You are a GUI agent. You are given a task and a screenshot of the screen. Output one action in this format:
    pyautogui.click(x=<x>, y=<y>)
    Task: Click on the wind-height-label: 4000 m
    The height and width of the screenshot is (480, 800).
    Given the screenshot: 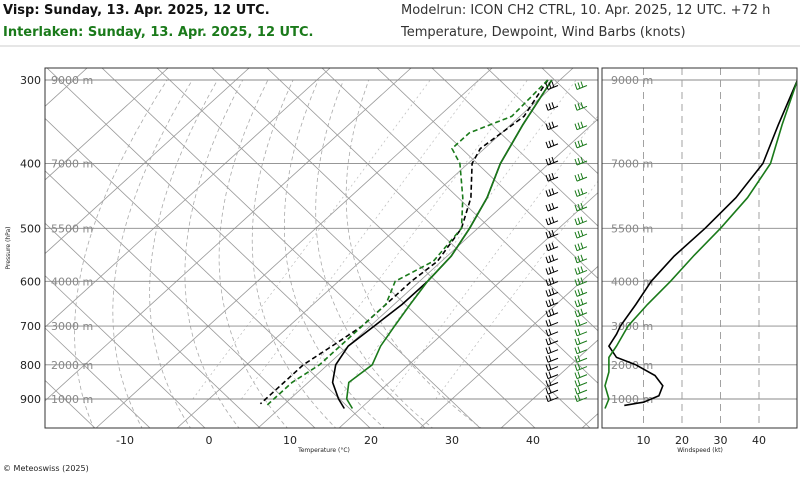 What is the action you would take?
    pyautogui.click(x=632, y=281)
    